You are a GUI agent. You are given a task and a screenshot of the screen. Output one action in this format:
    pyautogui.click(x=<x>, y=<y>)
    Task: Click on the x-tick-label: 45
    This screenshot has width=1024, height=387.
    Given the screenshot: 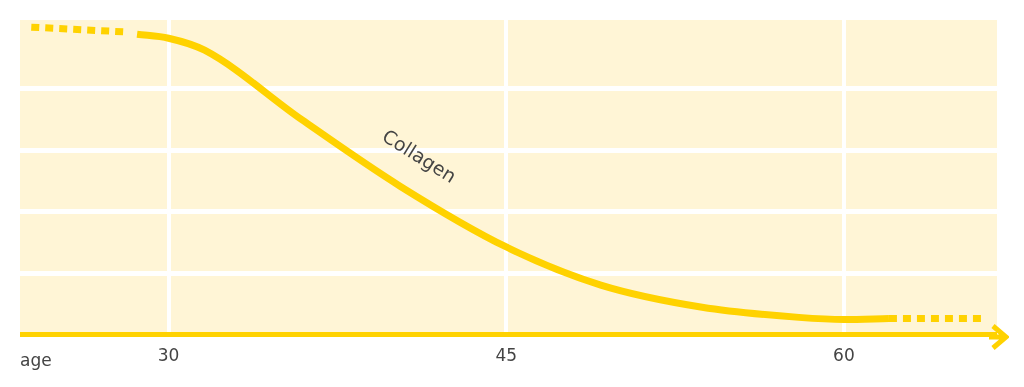 What is the action you would take?
    pyautogui.click(x=506, y=355)
    